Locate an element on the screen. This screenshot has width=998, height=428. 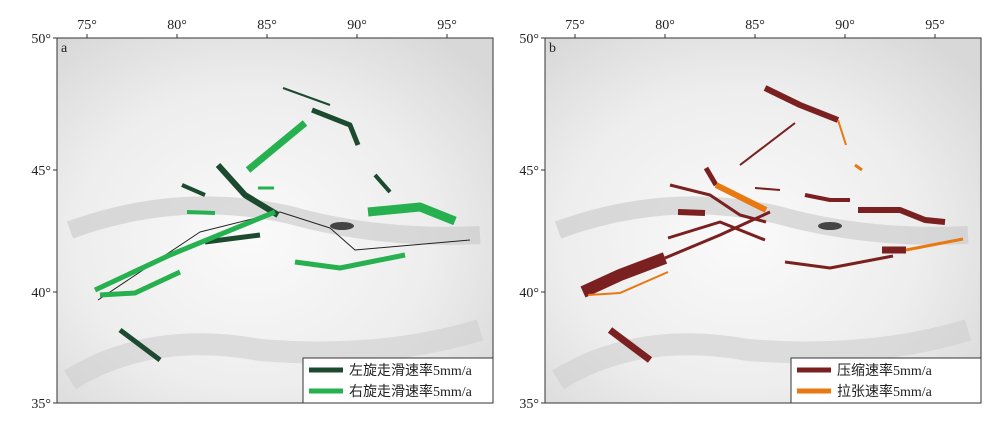
legend-label: 拉张速率5mm/a is located at coordinates (885, 391).